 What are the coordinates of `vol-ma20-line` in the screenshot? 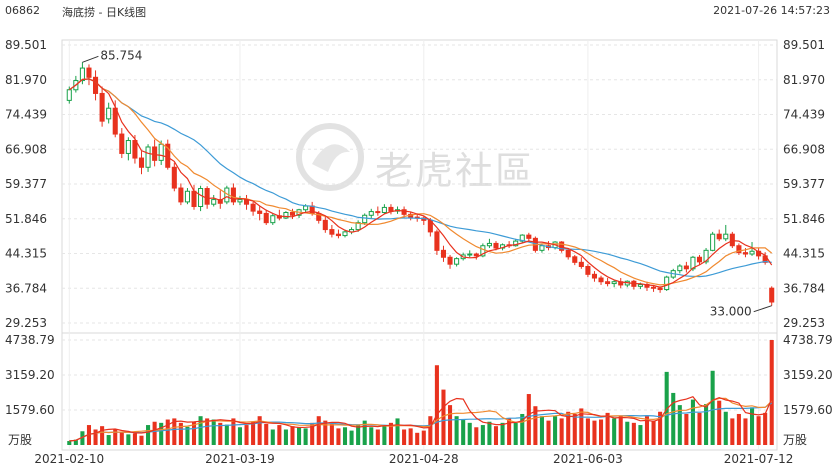 It's located at (421, 422).